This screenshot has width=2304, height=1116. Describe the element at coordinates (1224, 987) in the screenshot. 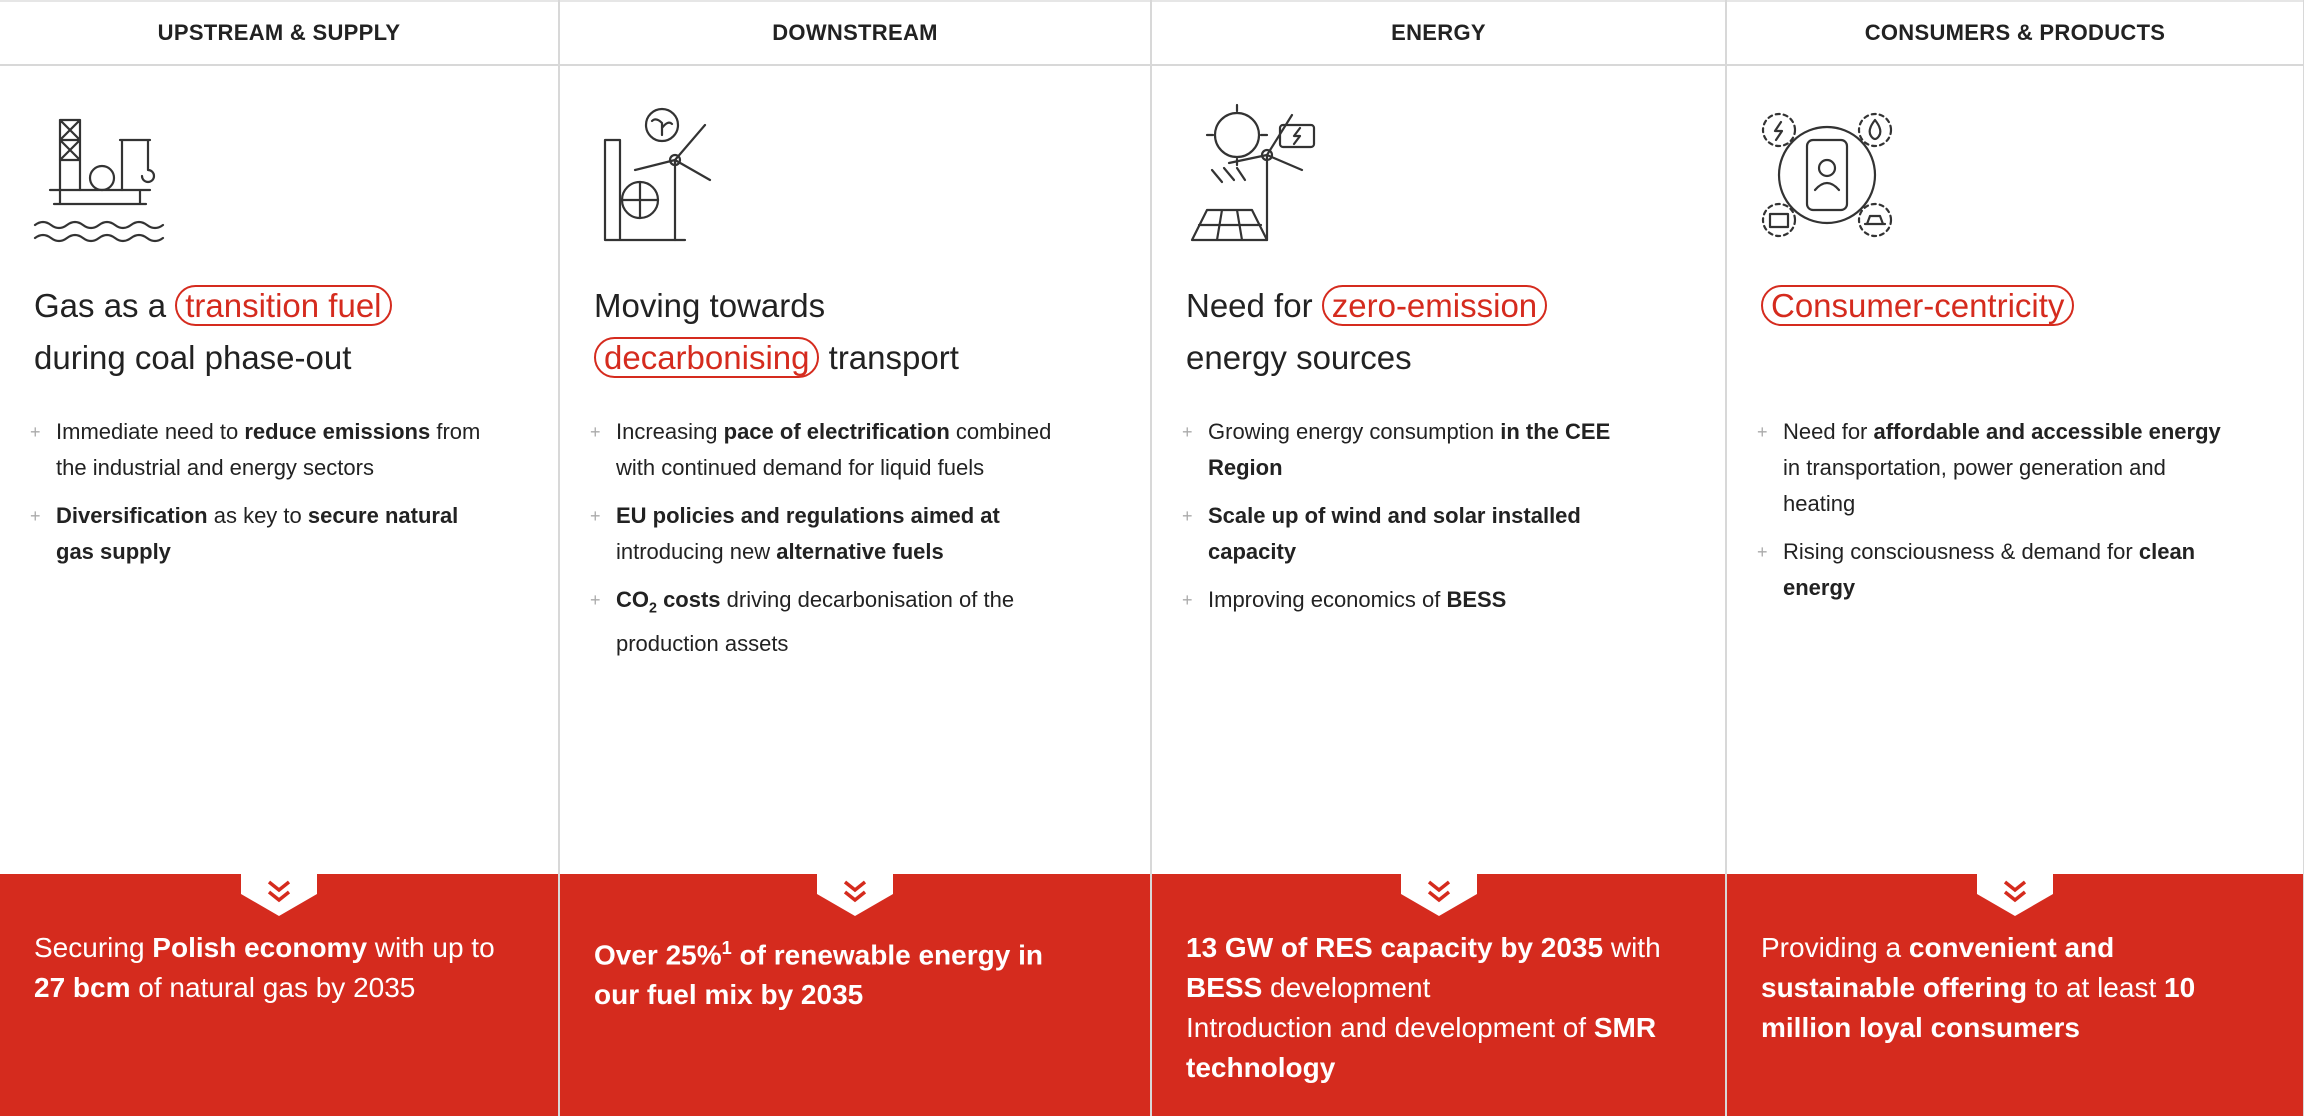

I see `text-segment: BESS` at that location.